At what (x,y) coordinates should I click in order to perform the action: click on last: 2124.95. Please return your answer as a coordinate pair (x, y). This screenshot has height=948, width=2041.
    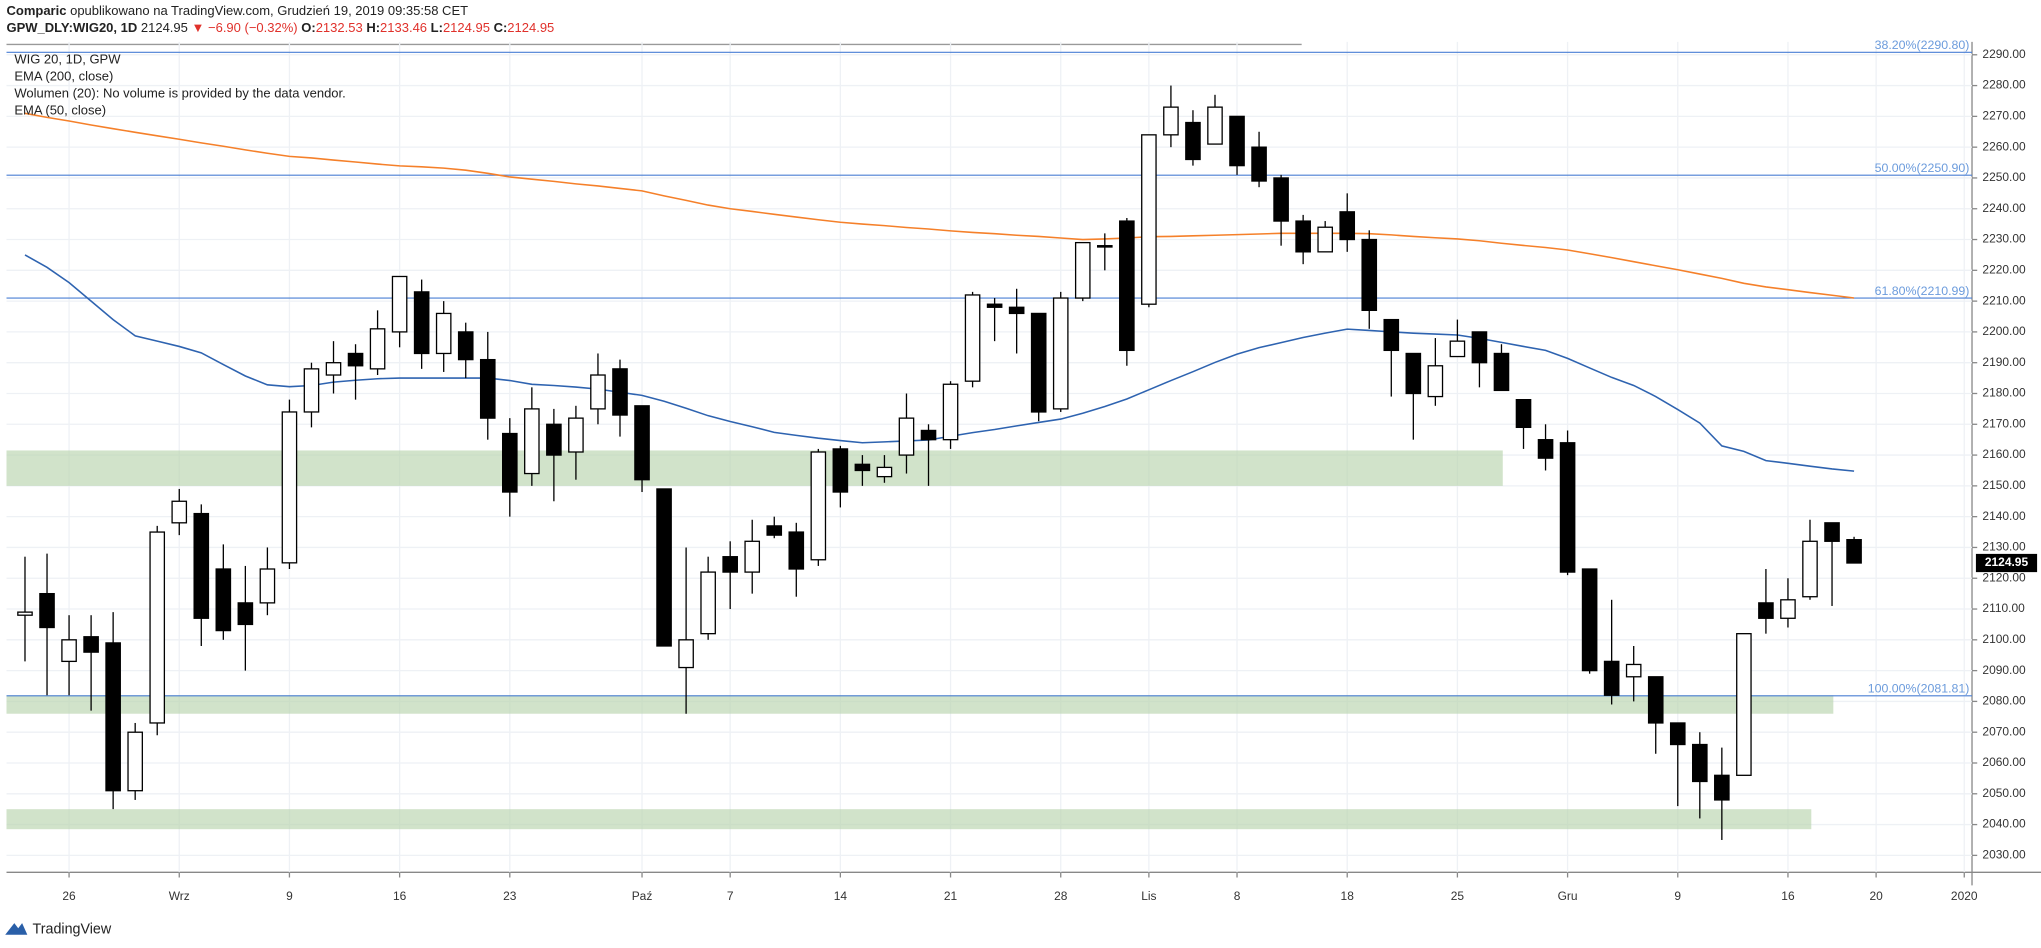
    Looking at the image, I should click on (164, 27).